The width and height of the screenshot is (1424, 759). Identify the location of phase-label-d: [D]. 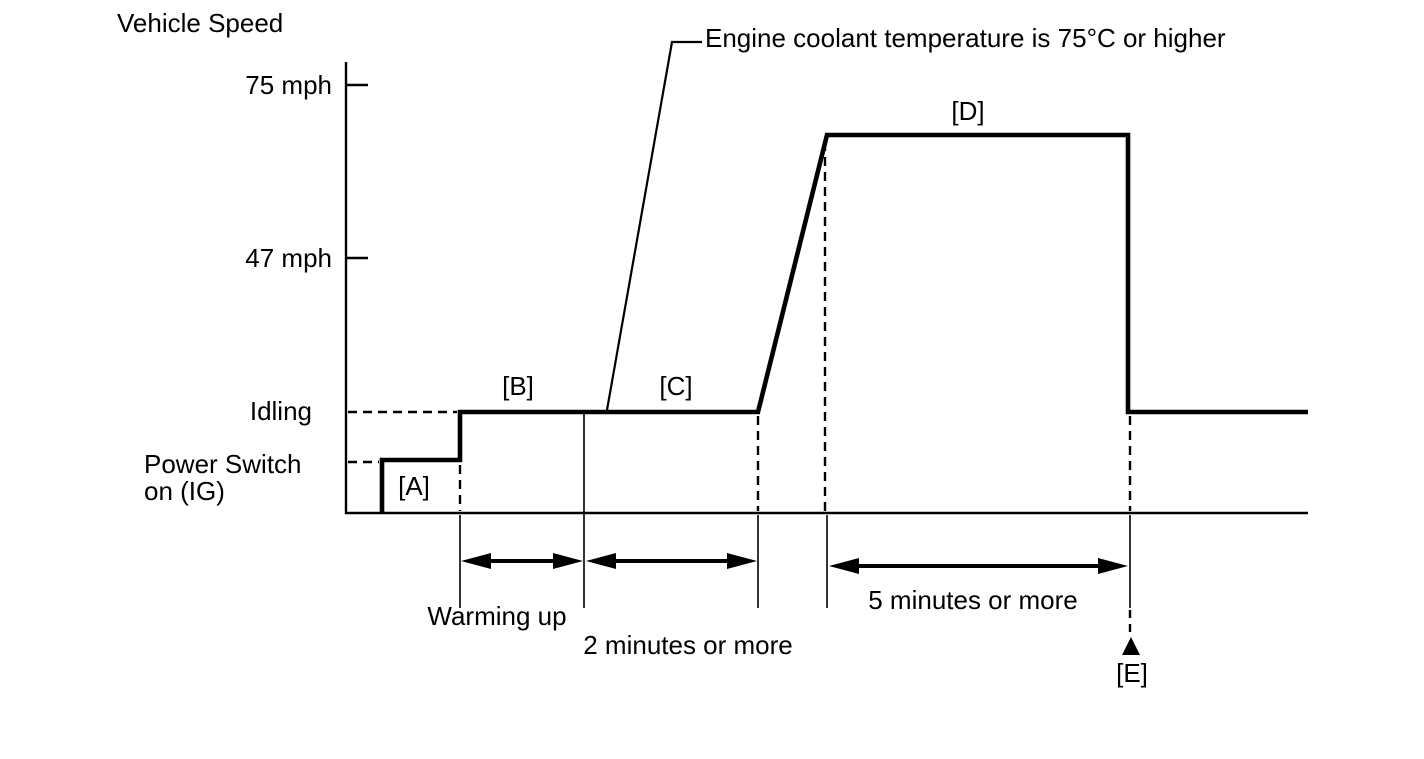
(968, 111).